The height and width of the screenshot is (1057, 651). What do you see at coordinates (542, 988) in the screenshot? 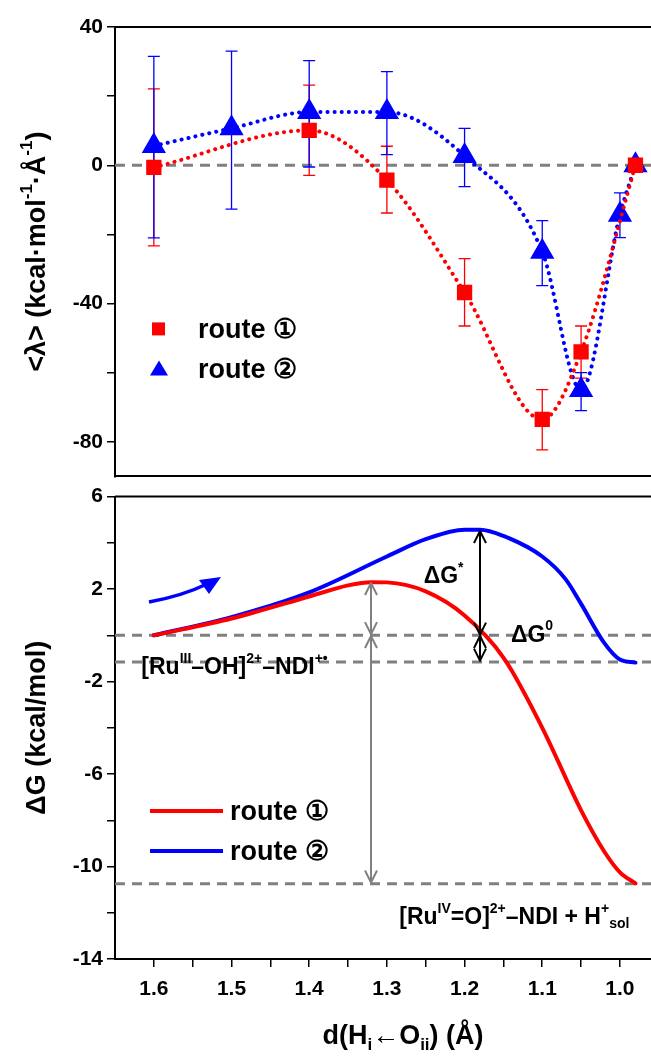
I see `x-tick-label: 1.1` at bounding box center [542, 988].